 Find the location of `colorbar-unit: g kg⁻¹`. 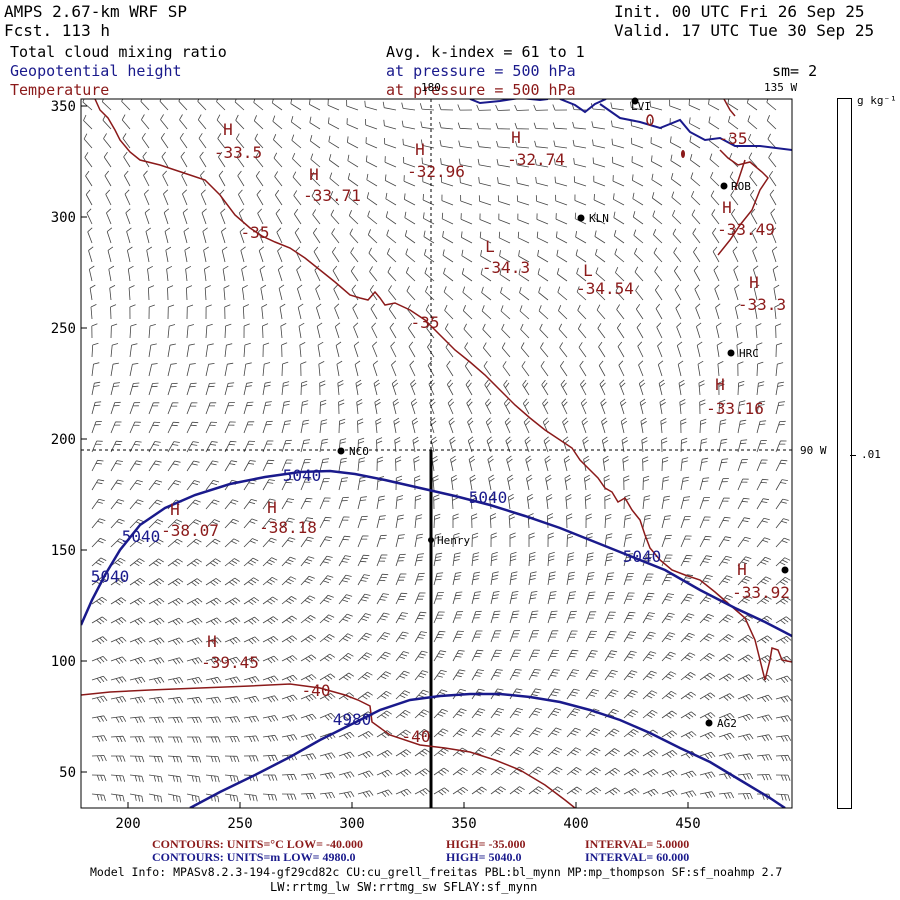

colorbar-unit: g kg⁻¹ is located at coordinates (877, 100).